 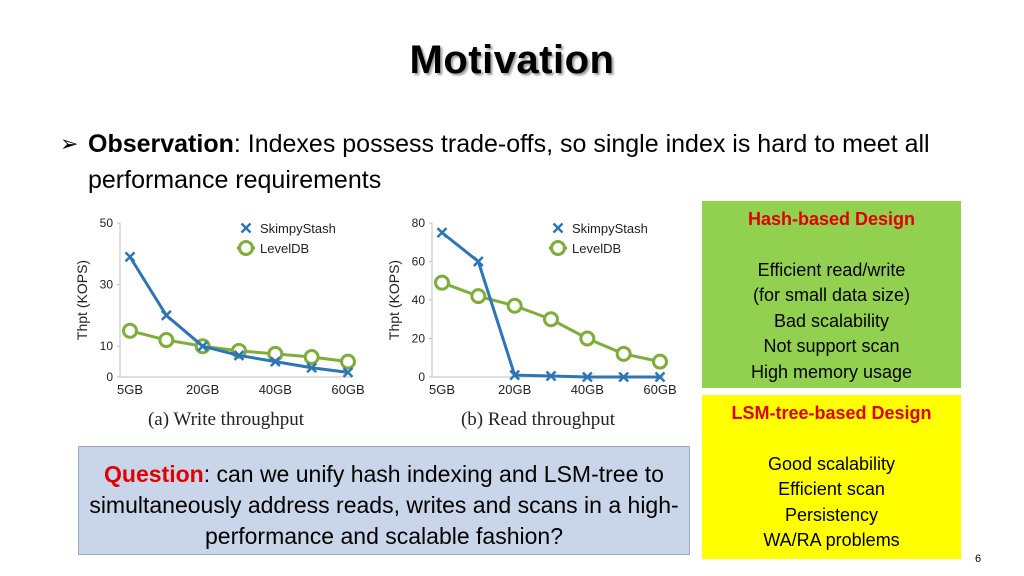 I want to click on hash-design-heading: Hash-based Design, so click(x=831, y=219).